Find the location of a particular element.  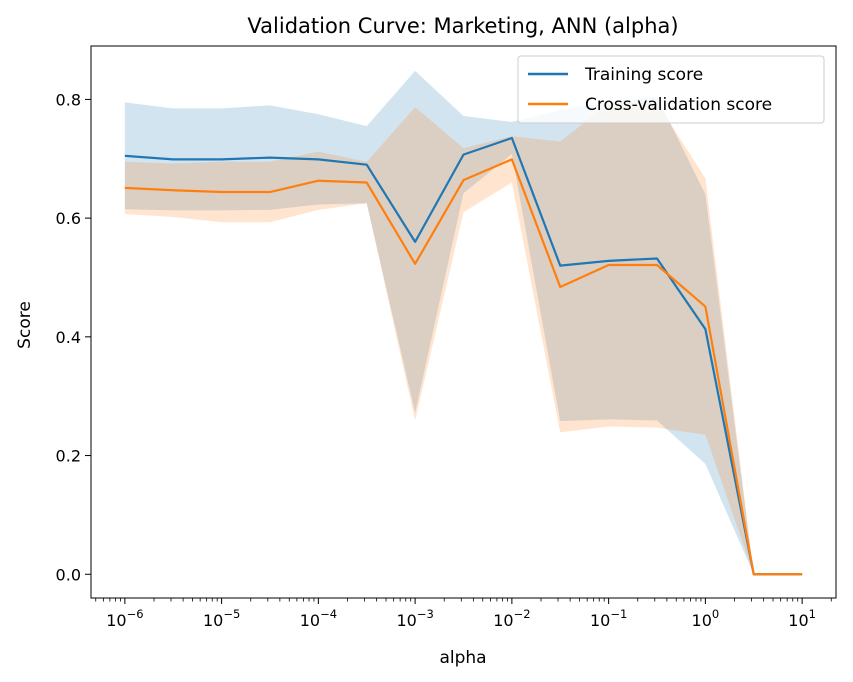

legend-label-training: Training score is located at coordinates (643, 75).